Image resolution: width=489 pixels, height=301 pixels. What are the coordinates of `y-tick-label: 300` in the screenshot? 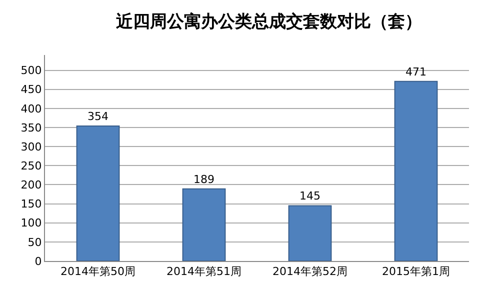 It's located at (31, 147).